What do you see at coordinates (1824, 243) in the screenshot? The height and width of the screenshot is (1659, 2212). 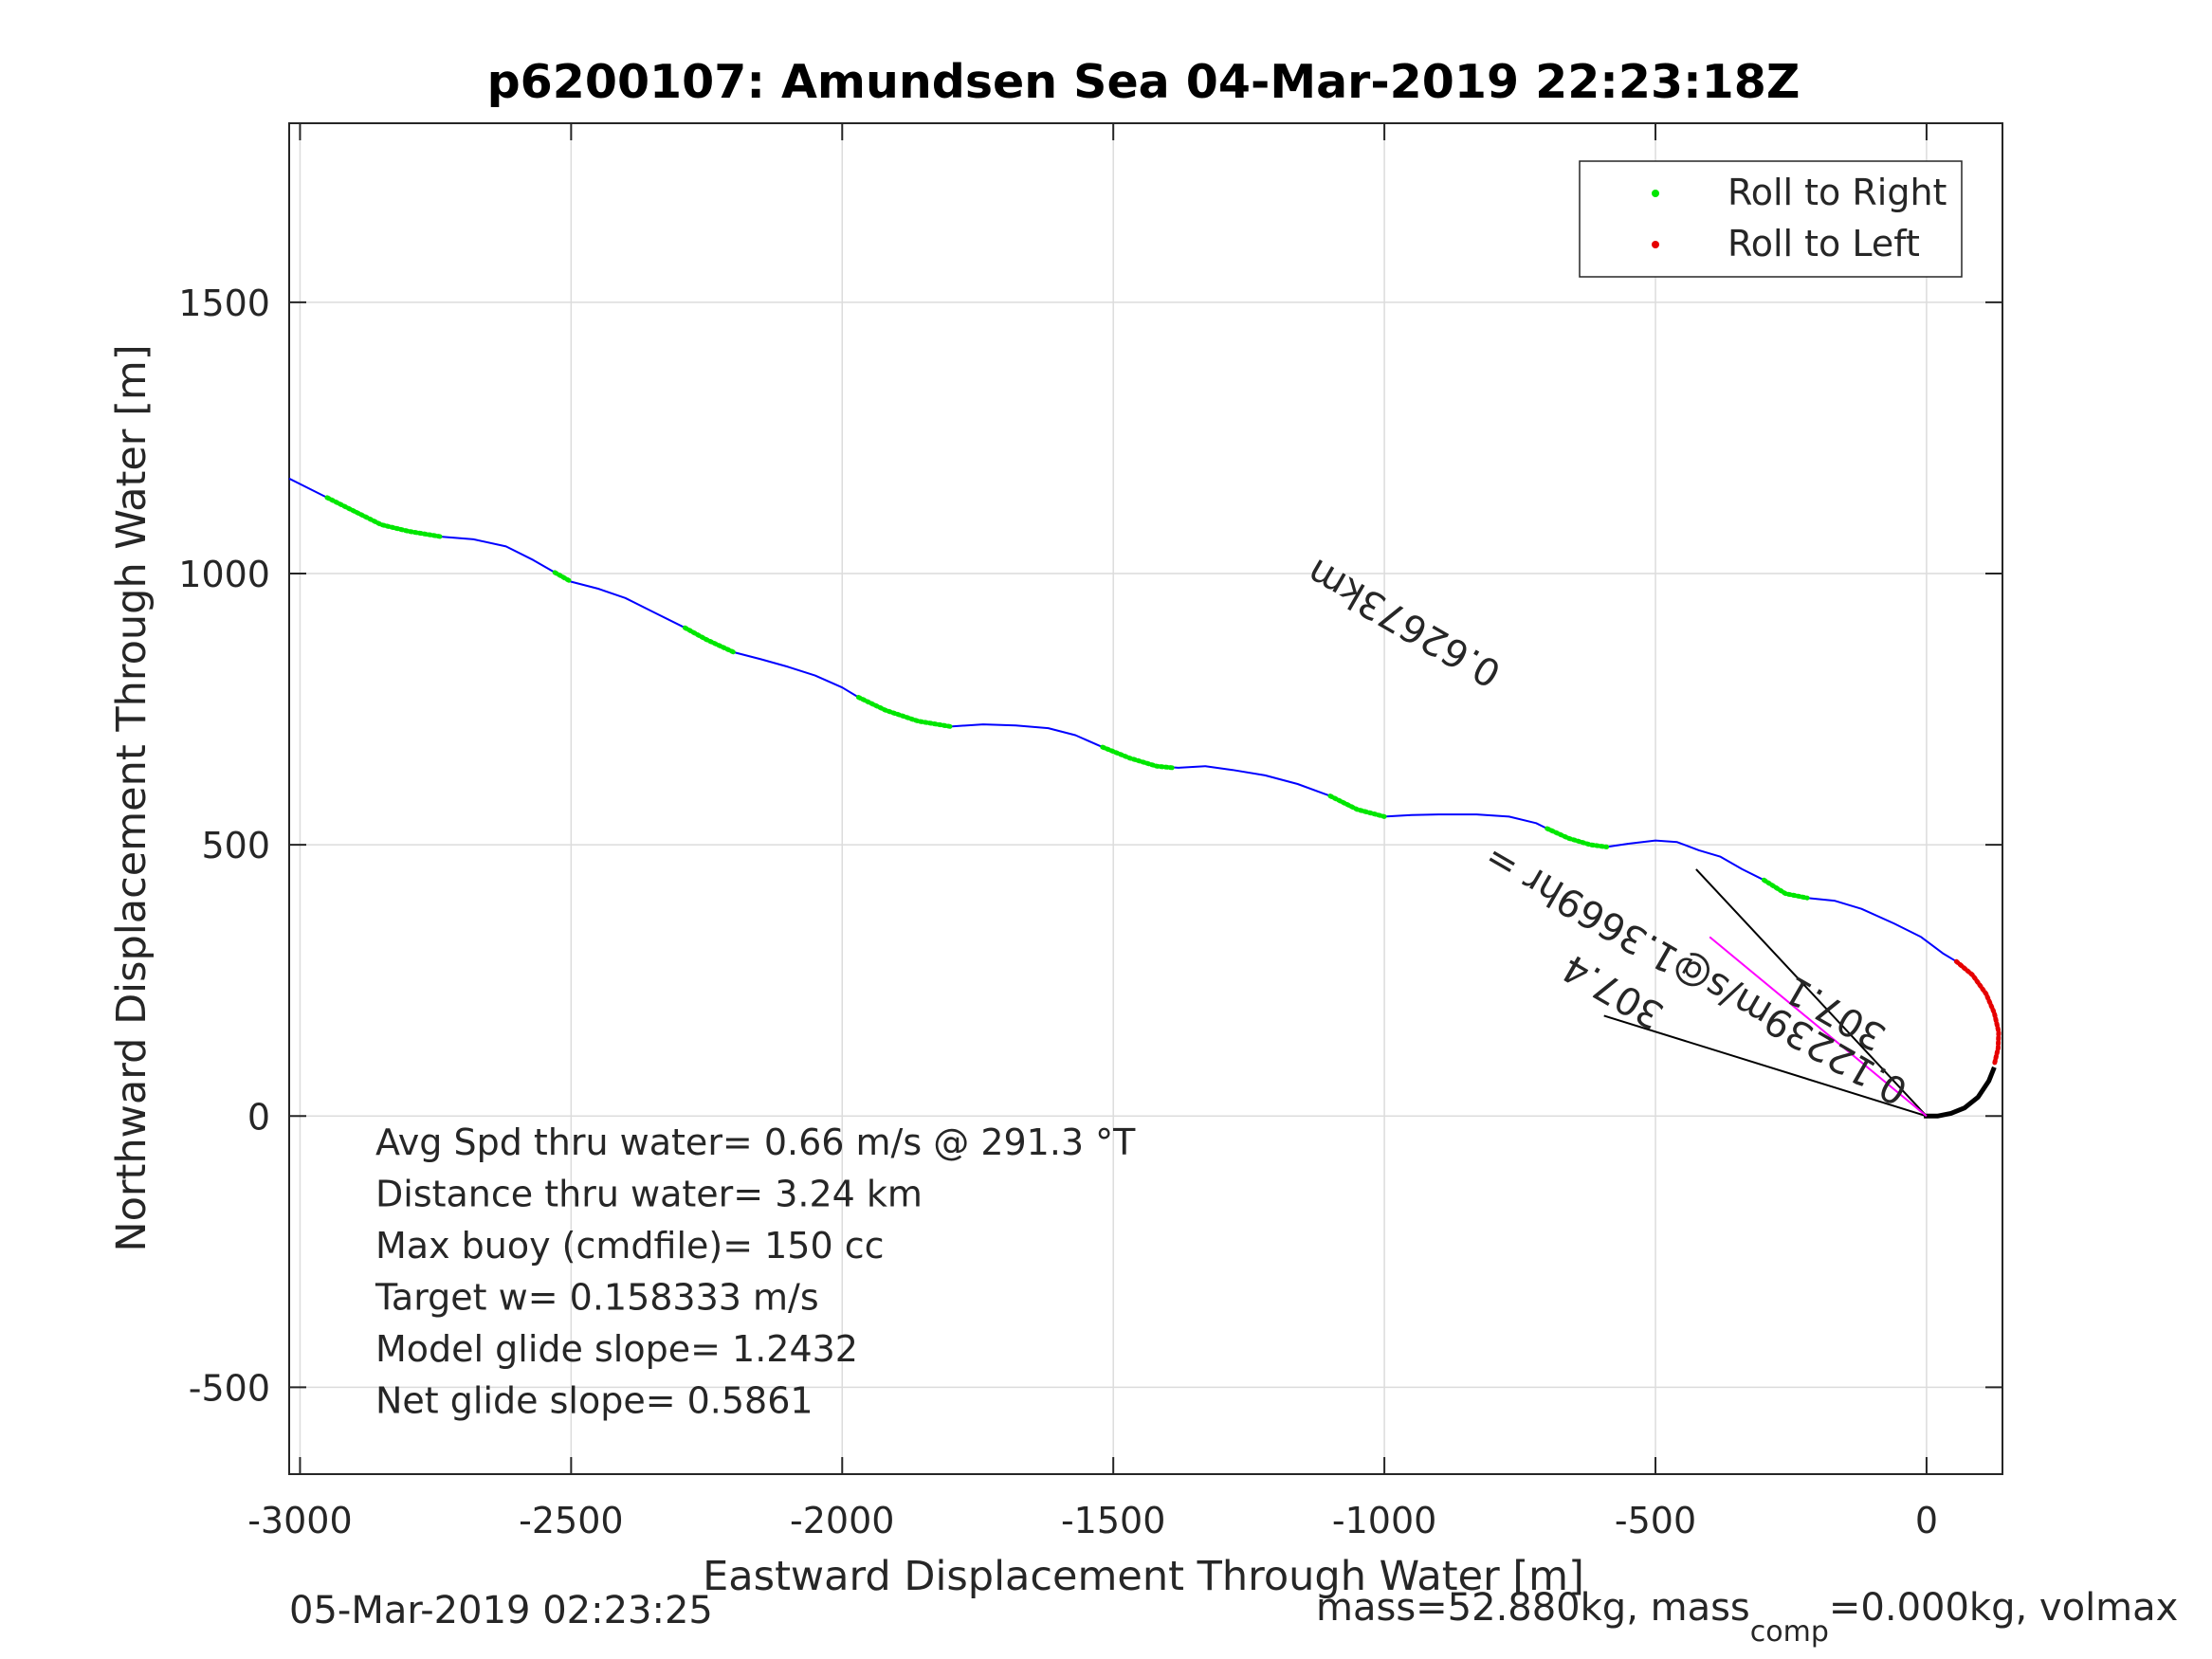 I see `legend-label-roll-left: Roll to Left` at bounding box center [1824, 243].